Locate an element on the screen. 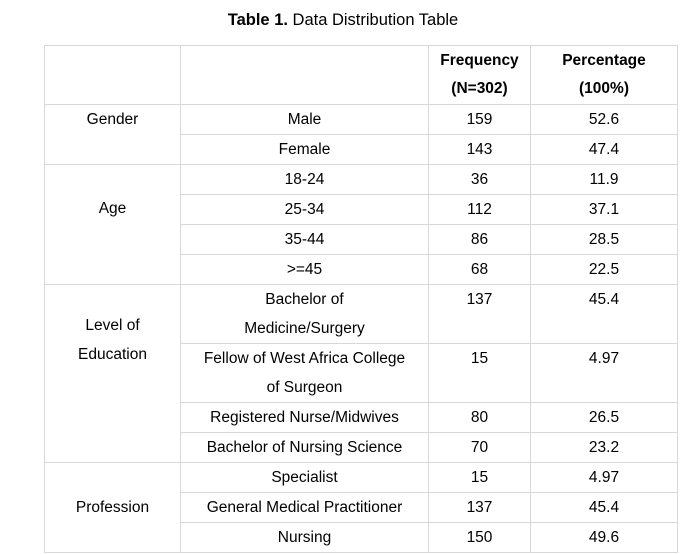 This screenshot has height=554, width=700. category-cell-education: Level of Education is located at coordinates (112, 373).